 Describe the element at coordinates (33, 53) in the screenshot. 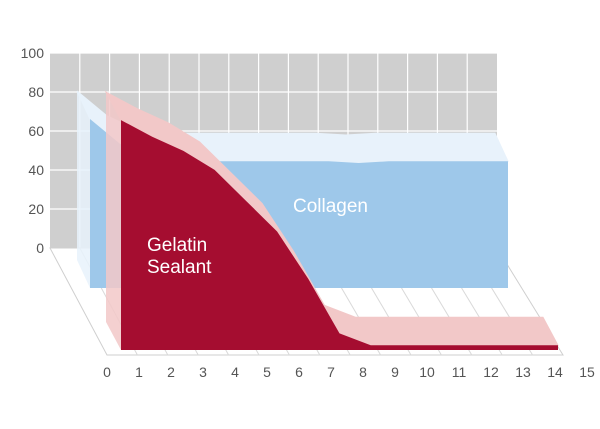

I see `y-tick-label: 100` at that location.